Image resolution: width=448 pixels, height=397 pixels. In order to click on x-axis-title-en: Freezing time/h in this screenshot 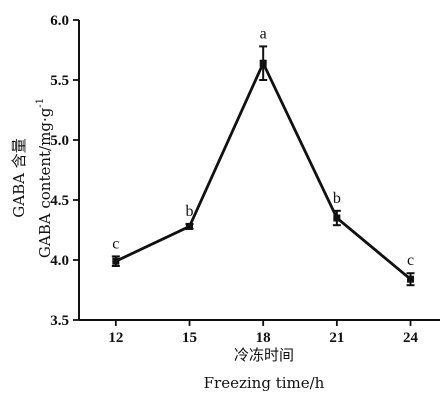, I will do `click(264, 383)`.